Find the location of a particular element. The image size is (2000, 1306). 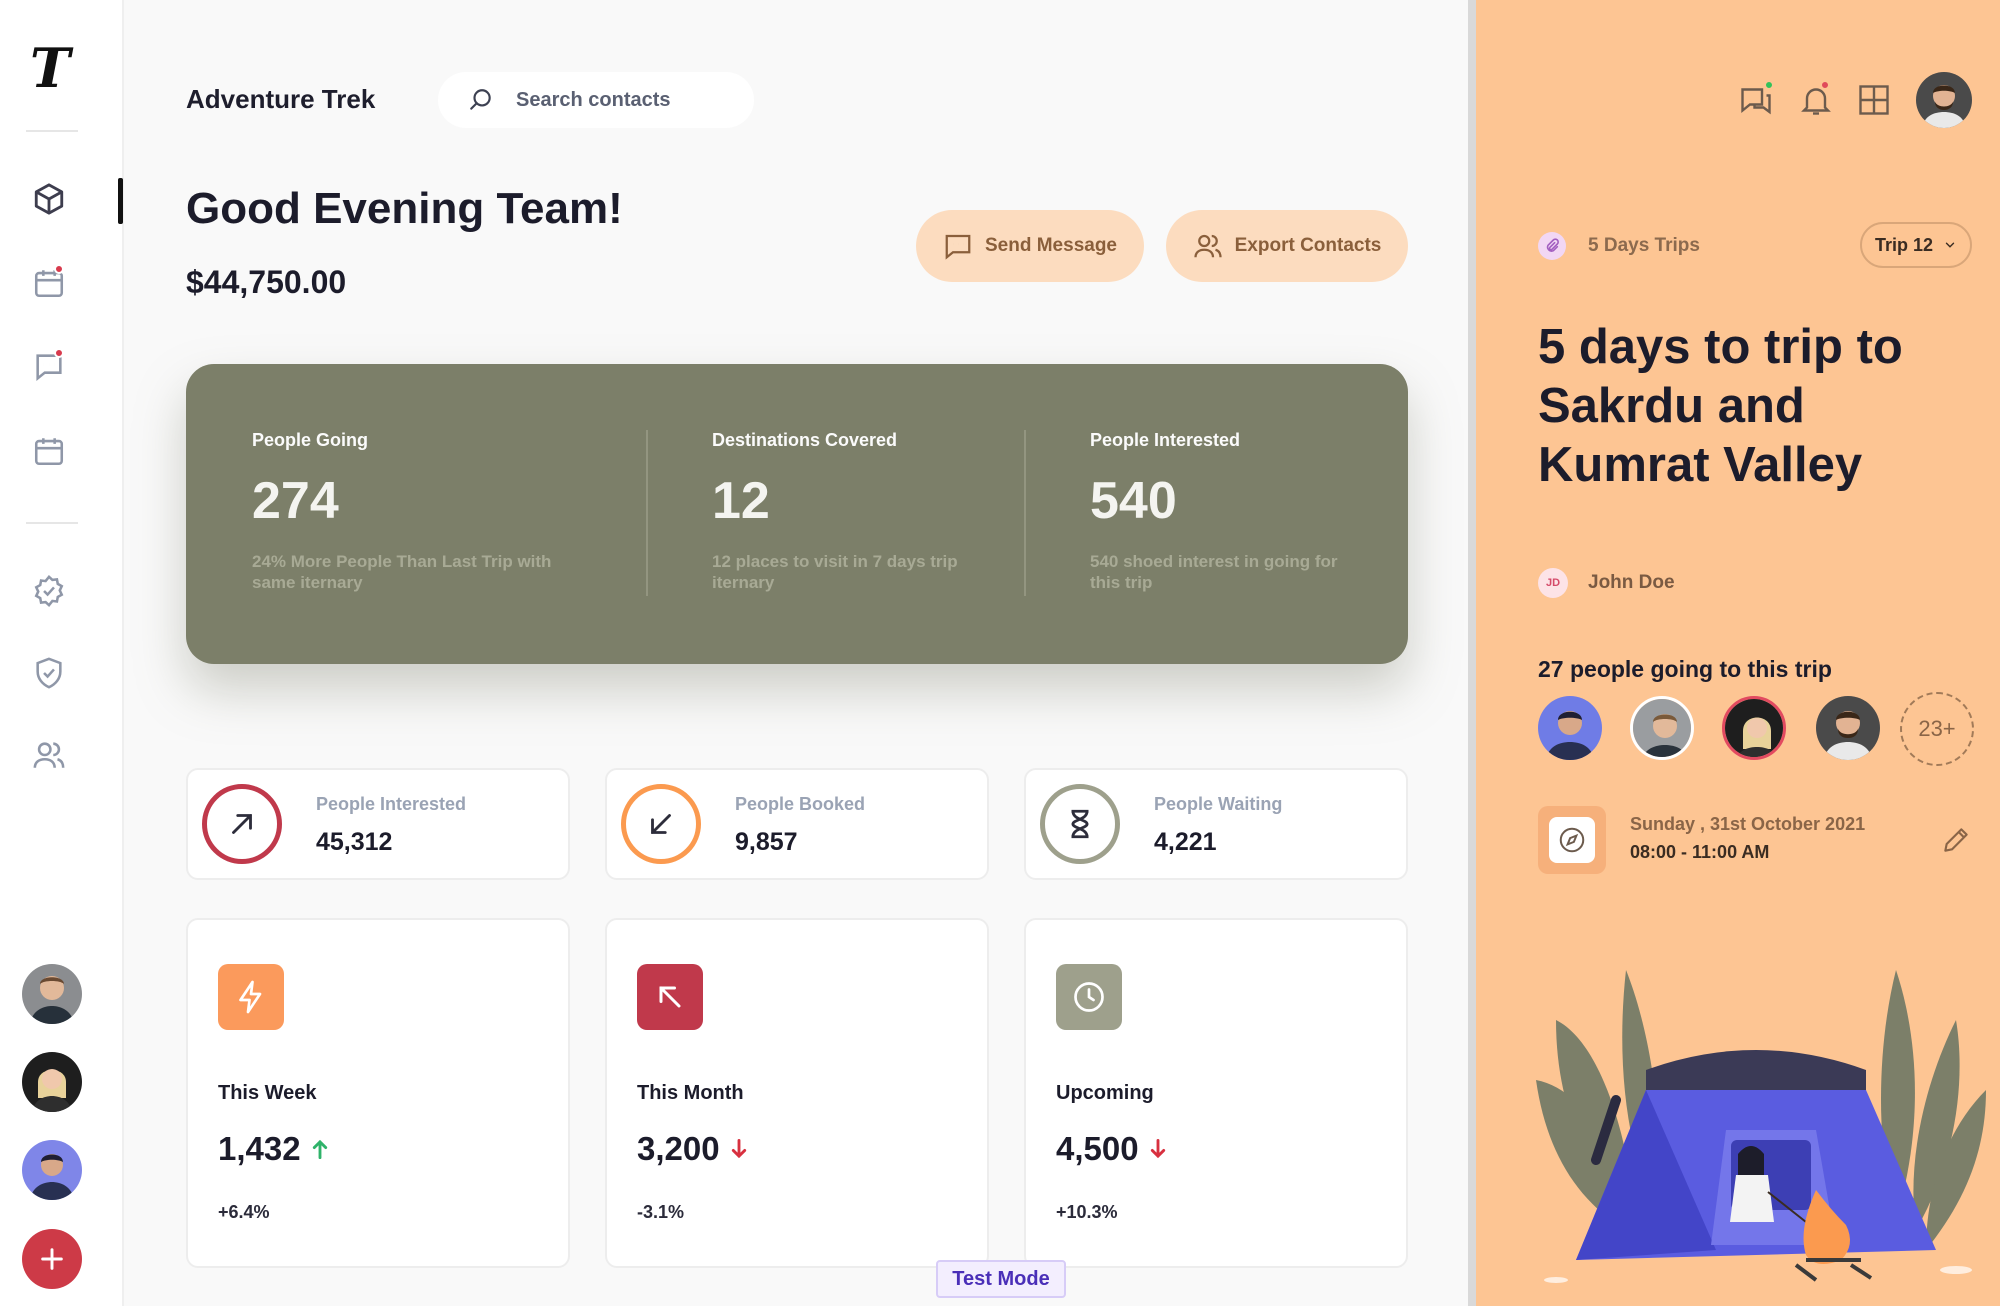

sidebar-item-schedule is located at coordinates (49, 451).